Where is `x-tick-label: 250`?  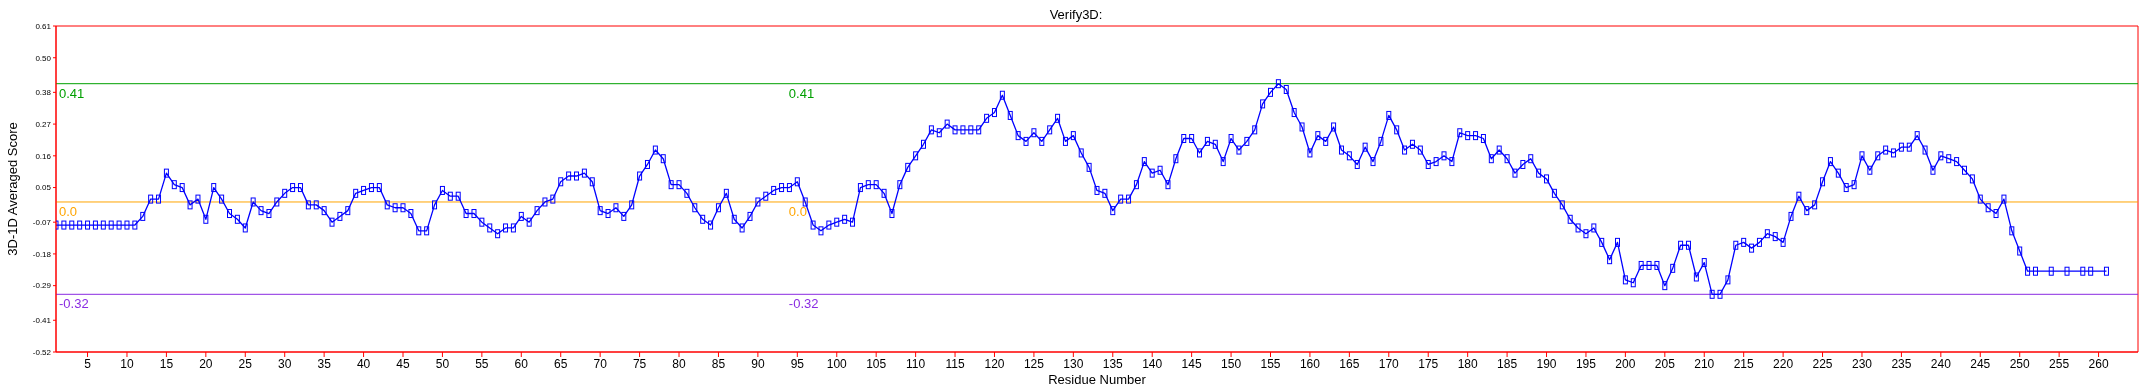
x-tick-label: 250 is located at coordinates (2020, 363).